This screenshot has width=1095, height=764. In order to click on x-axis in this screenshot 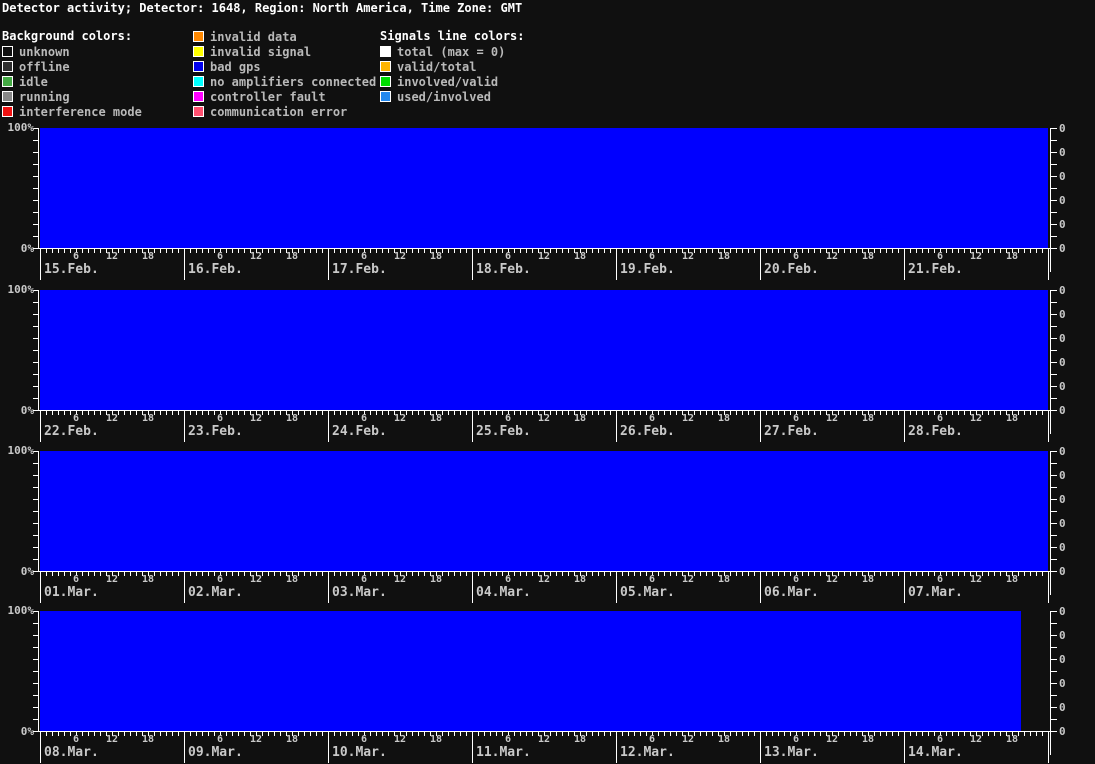, I will do `click(541, 571)`.